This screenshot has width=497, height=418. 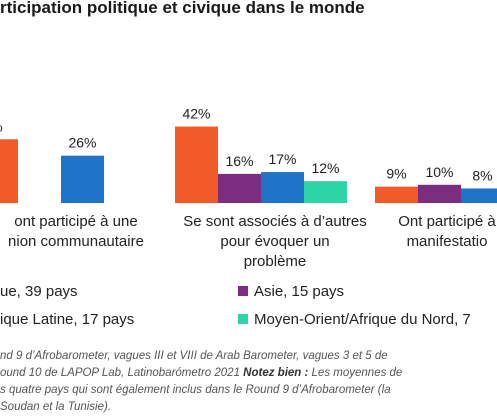 I want to click on category-label-1-line-1: ont participé à une, so click(x=75, y=221).